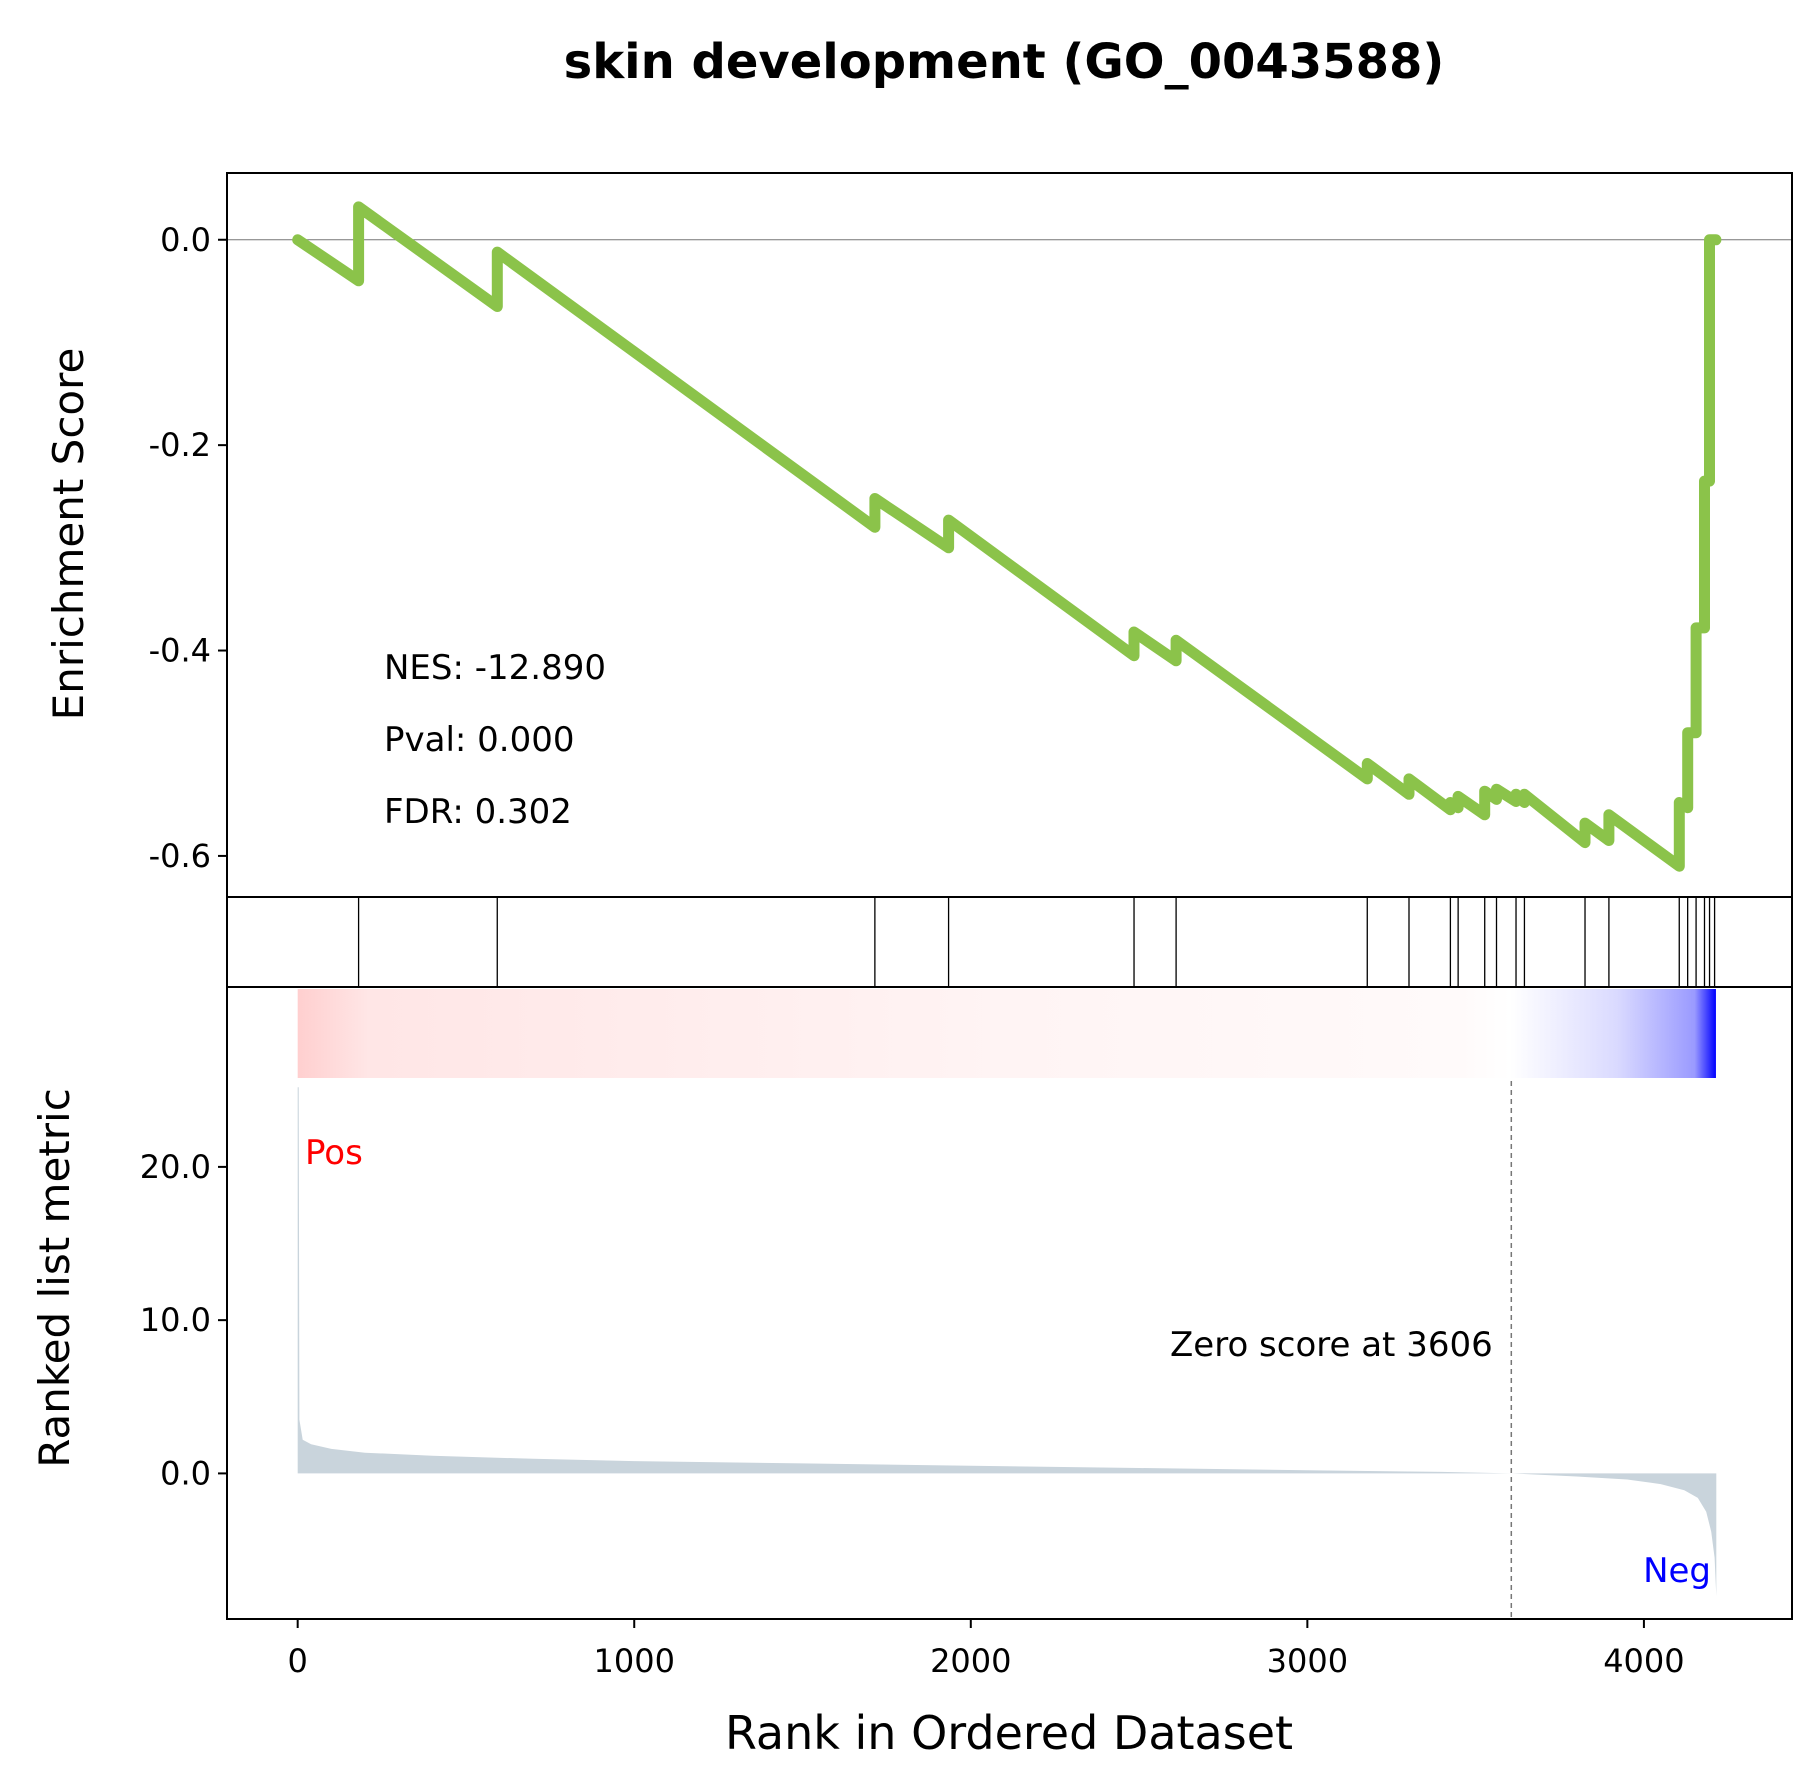  Describe the element at coordinates (1006, 1033) in the screenshot. I see `rank-color-bar` at that location.